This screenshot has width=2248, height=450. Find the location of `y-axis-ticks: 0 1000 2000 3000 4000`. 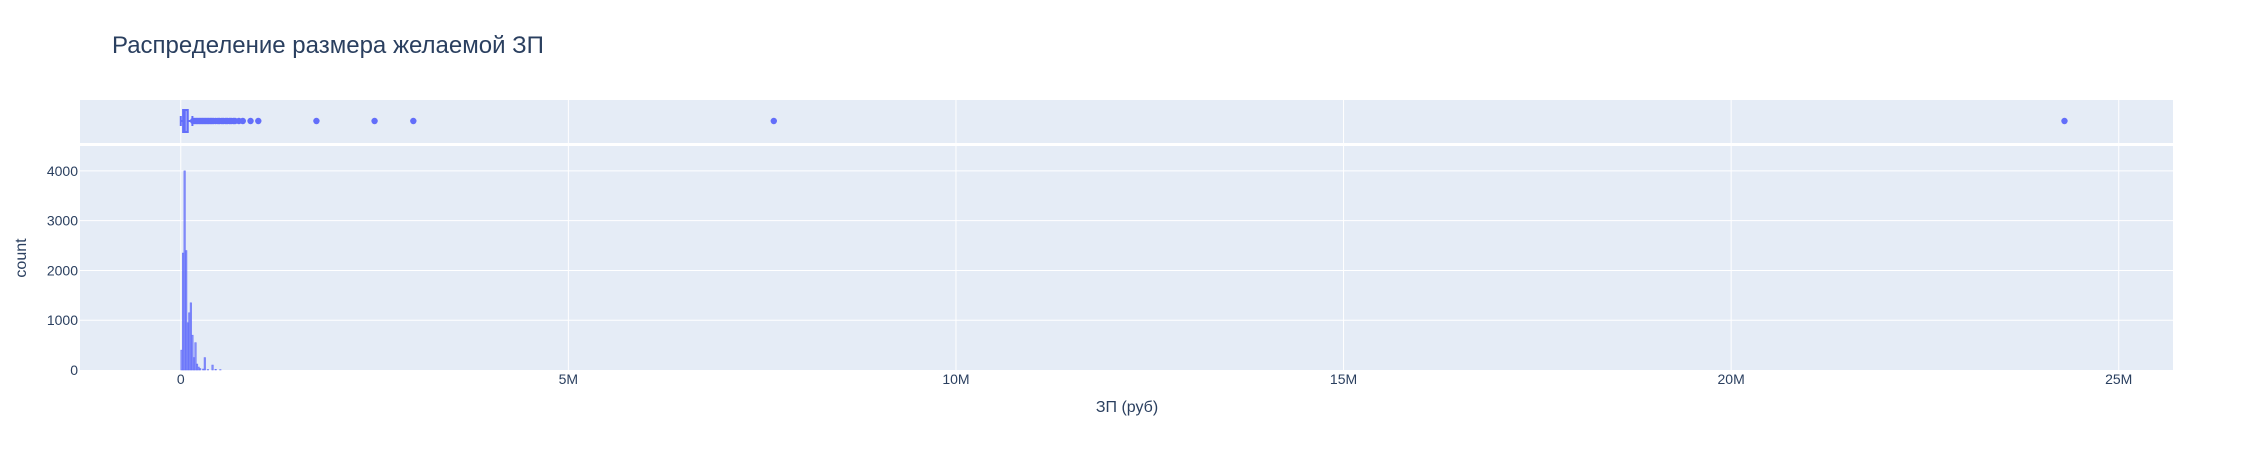

y-axis-ticks: 0 1000 2000 3000 4000 is located at coordinates (62, 270).